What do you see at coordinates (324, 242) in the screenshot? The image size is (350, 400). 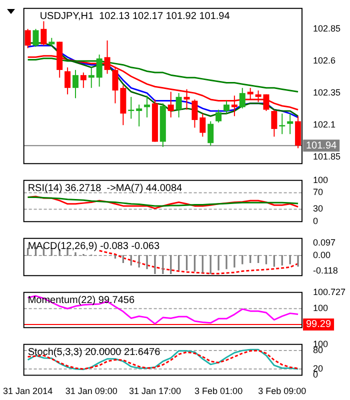 I see `y-tick-label: 0.097` at bounding box center [324, 242].